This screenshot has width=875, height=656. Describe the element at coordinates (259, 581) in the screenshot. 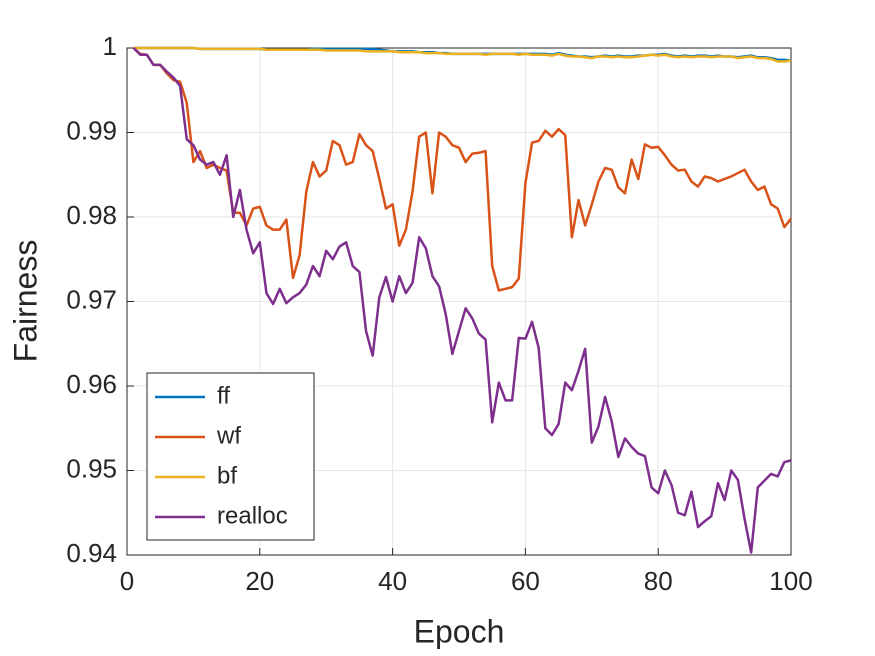

I see `x-tick-label: 20` at that location.